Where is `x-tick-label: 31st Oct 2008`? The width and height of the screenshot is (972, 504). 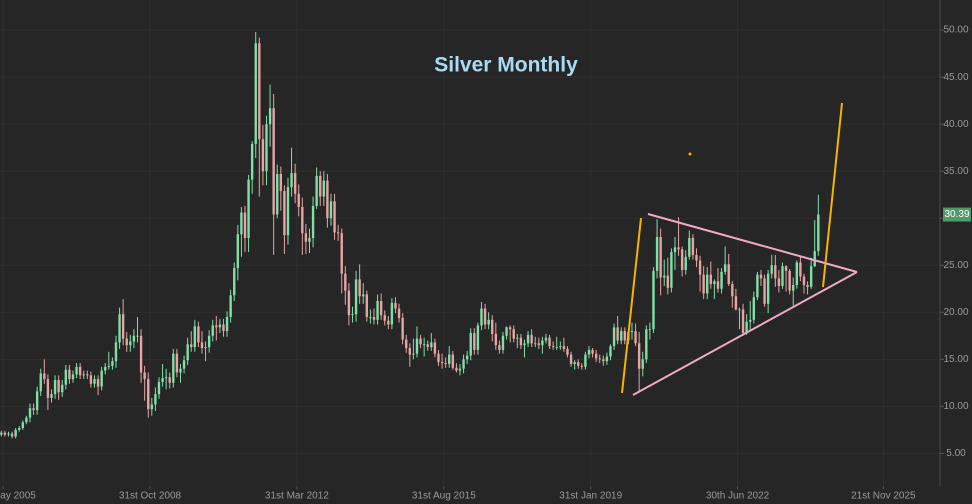 x-tick-label: 31st Oct 2008 is located at coordinates (150, 496).